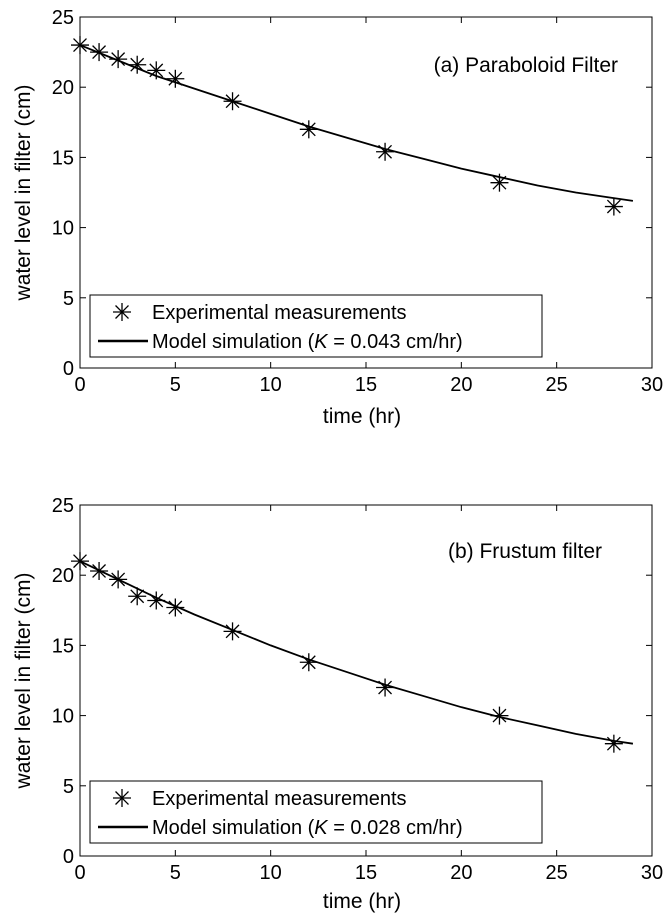 Image resolution: width=668 pixels, height=915 pixels. Describe the element at coordinates (395, 342) in the screenshot. I see `legend-label-model-suffix: = 0.043 cm/hr)` at that location.